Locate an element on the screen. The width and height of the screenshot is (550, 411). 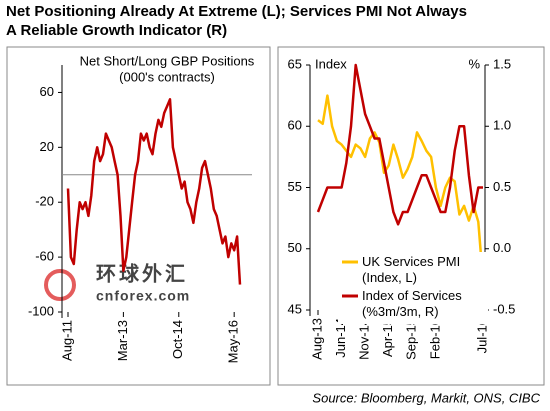
y-tick-label: 45 is located at coordinates (295, 308).